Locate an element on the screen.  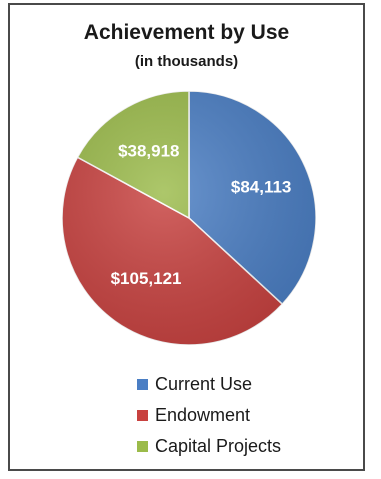
data-label-capital-projects: $38,918 is located at coordinates (148, 150).